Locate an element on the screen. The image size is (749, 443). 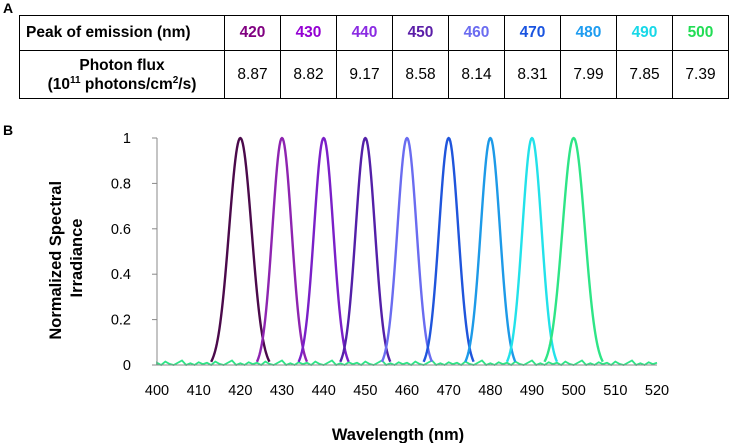
flux-unit-area-exponent: 2 is located at coordinates (175, 80).